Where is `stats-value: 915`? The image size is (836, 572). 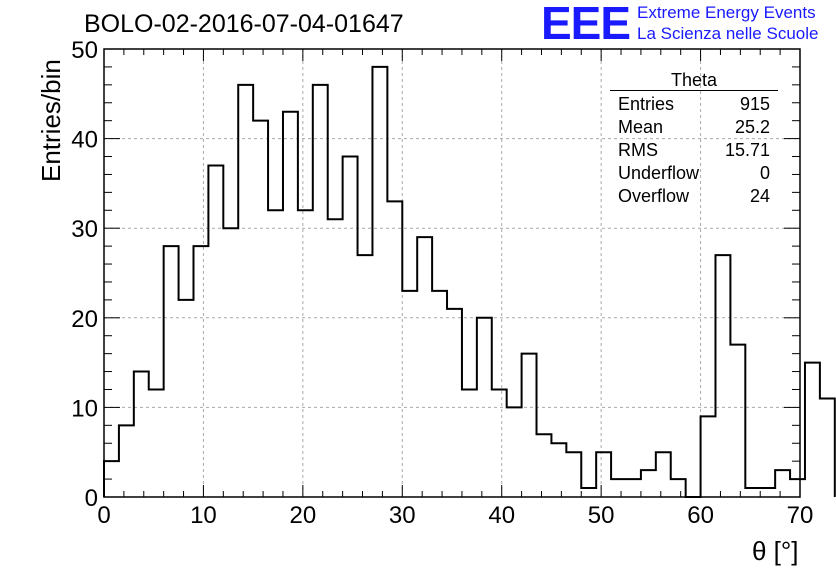
stats-value: 915 is located at coordinates (754, 104).